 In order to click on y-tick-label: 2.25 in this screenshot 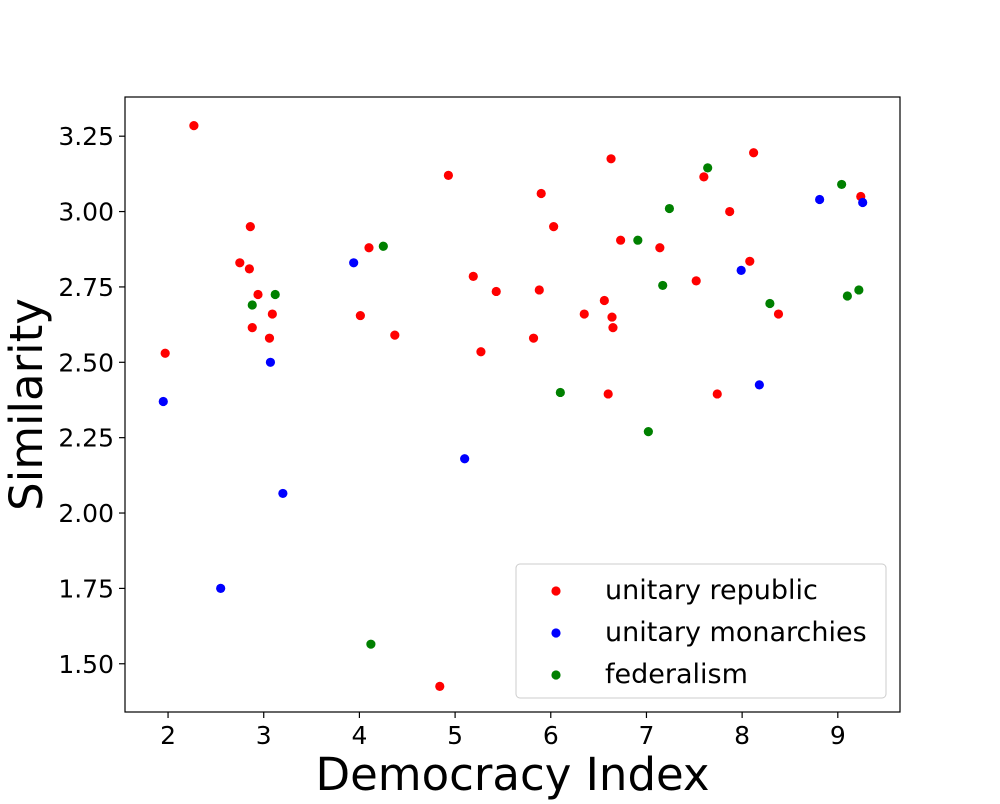, I will do `click(86, 438)`.